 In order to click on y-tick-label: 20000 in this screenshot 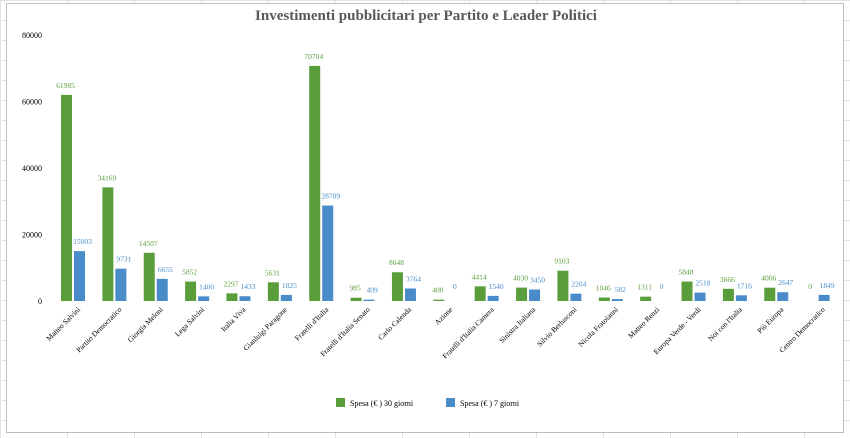, I will do `click(32, 235)`.